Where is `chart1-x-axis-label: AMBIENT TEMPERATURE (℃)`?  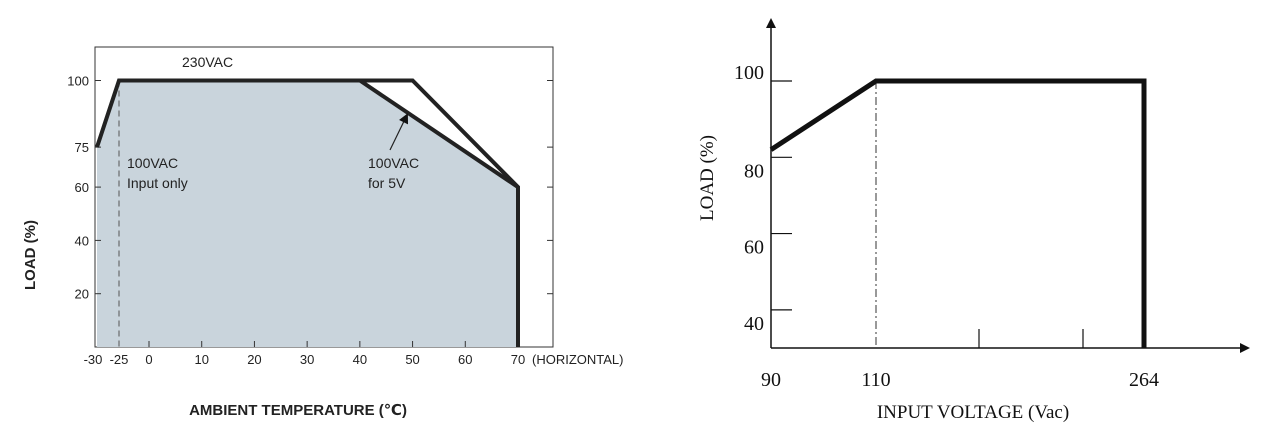 chart1-x-axis-label: AMBIENT TEMPERATURE (℃) is located at coordinates (298, 410).